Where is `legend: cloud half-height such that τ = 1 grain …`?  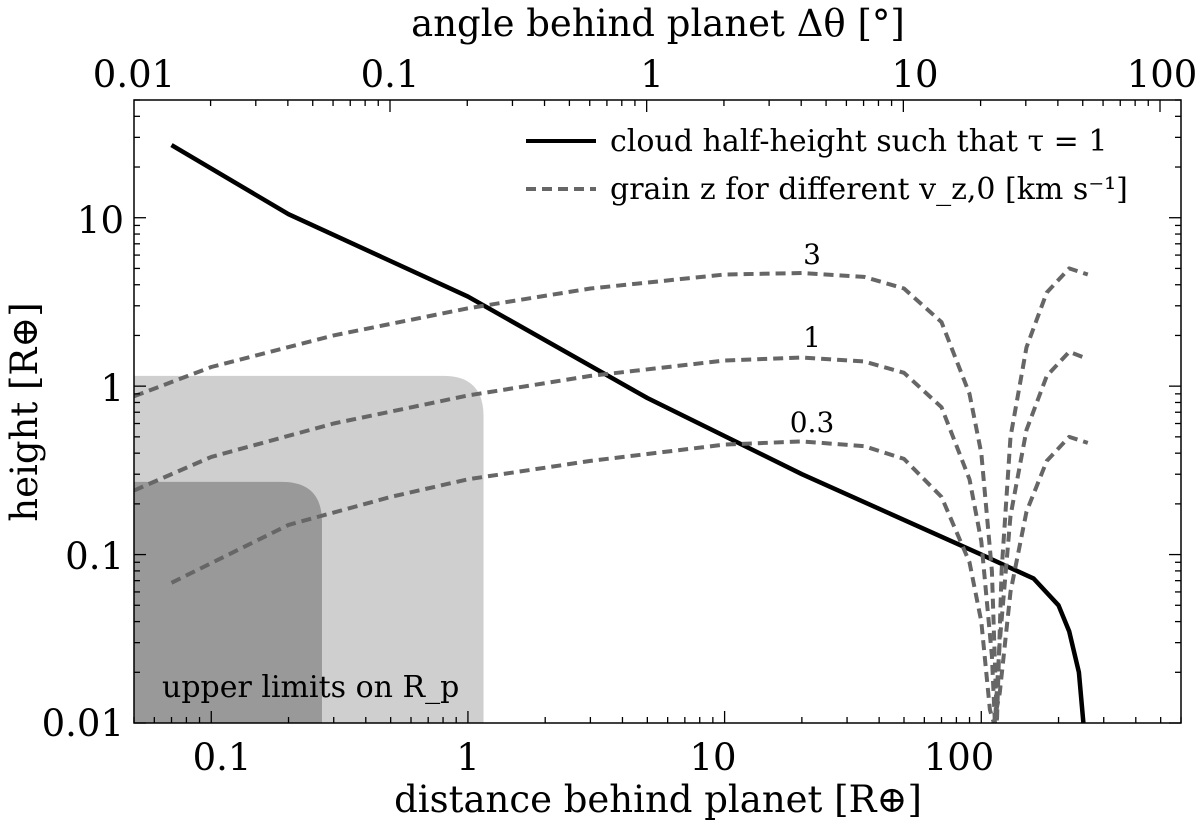 legend: cloud half-height such that τ = 1 grain … is located at coordinates (827, 165).